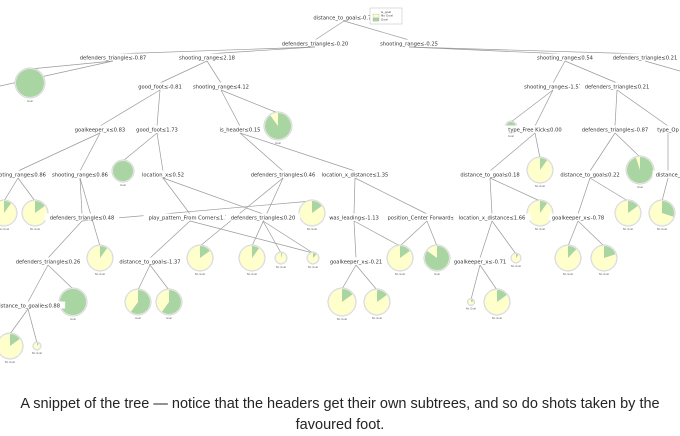  I want to click on split-condition-label: type_Op, so click(668, 130).